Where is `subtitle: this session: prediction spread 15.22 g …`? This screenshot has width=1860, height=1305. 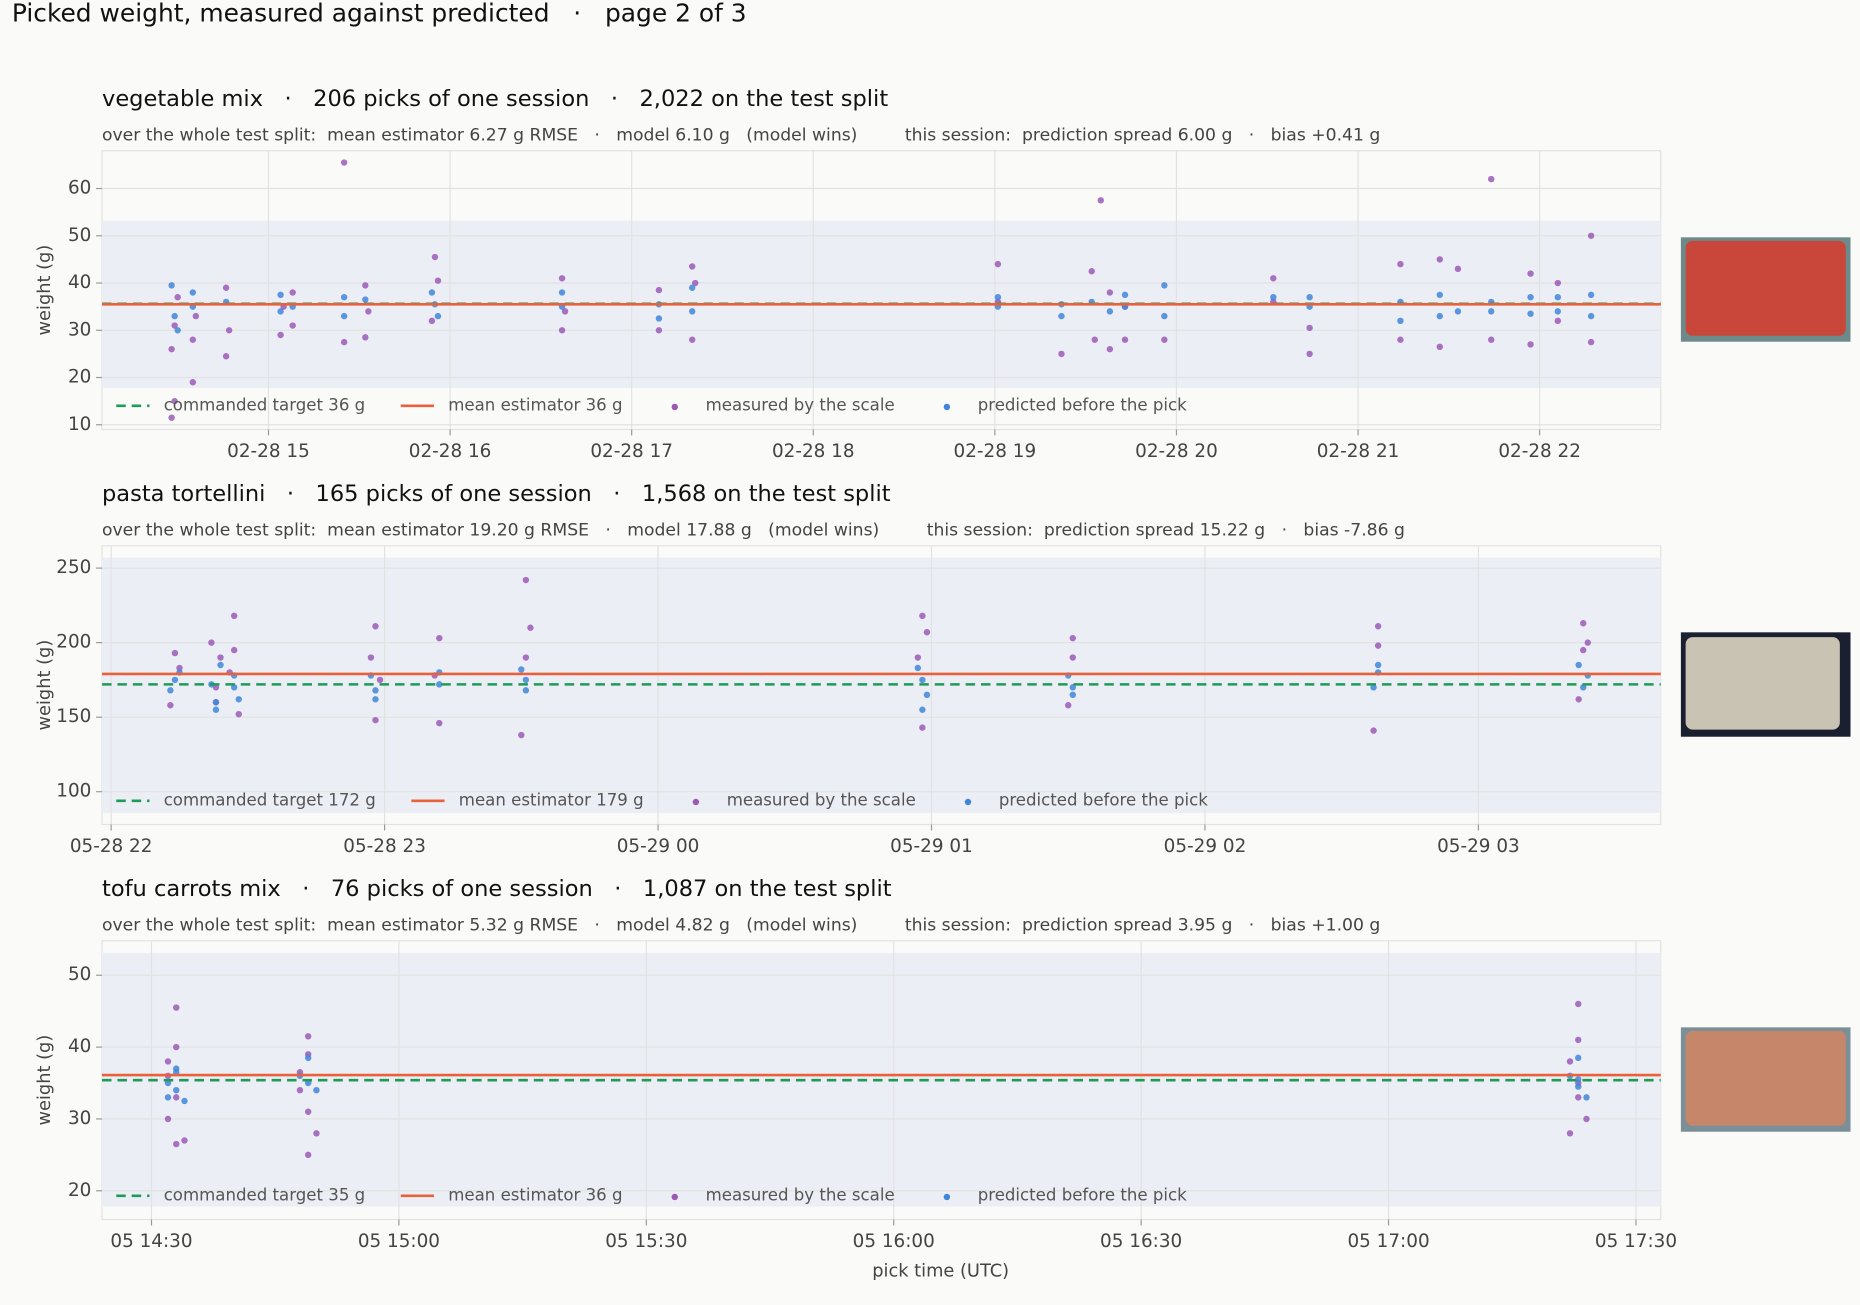 subtitle: this session: prediction spread 15.22 g … is located at coordinates (1166, 530).